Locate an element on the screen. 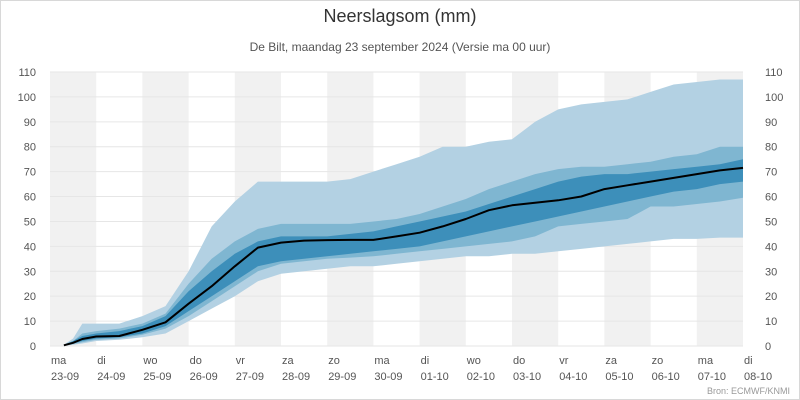  y-tick-label-left: 20 is located at coordinates (30, 297).